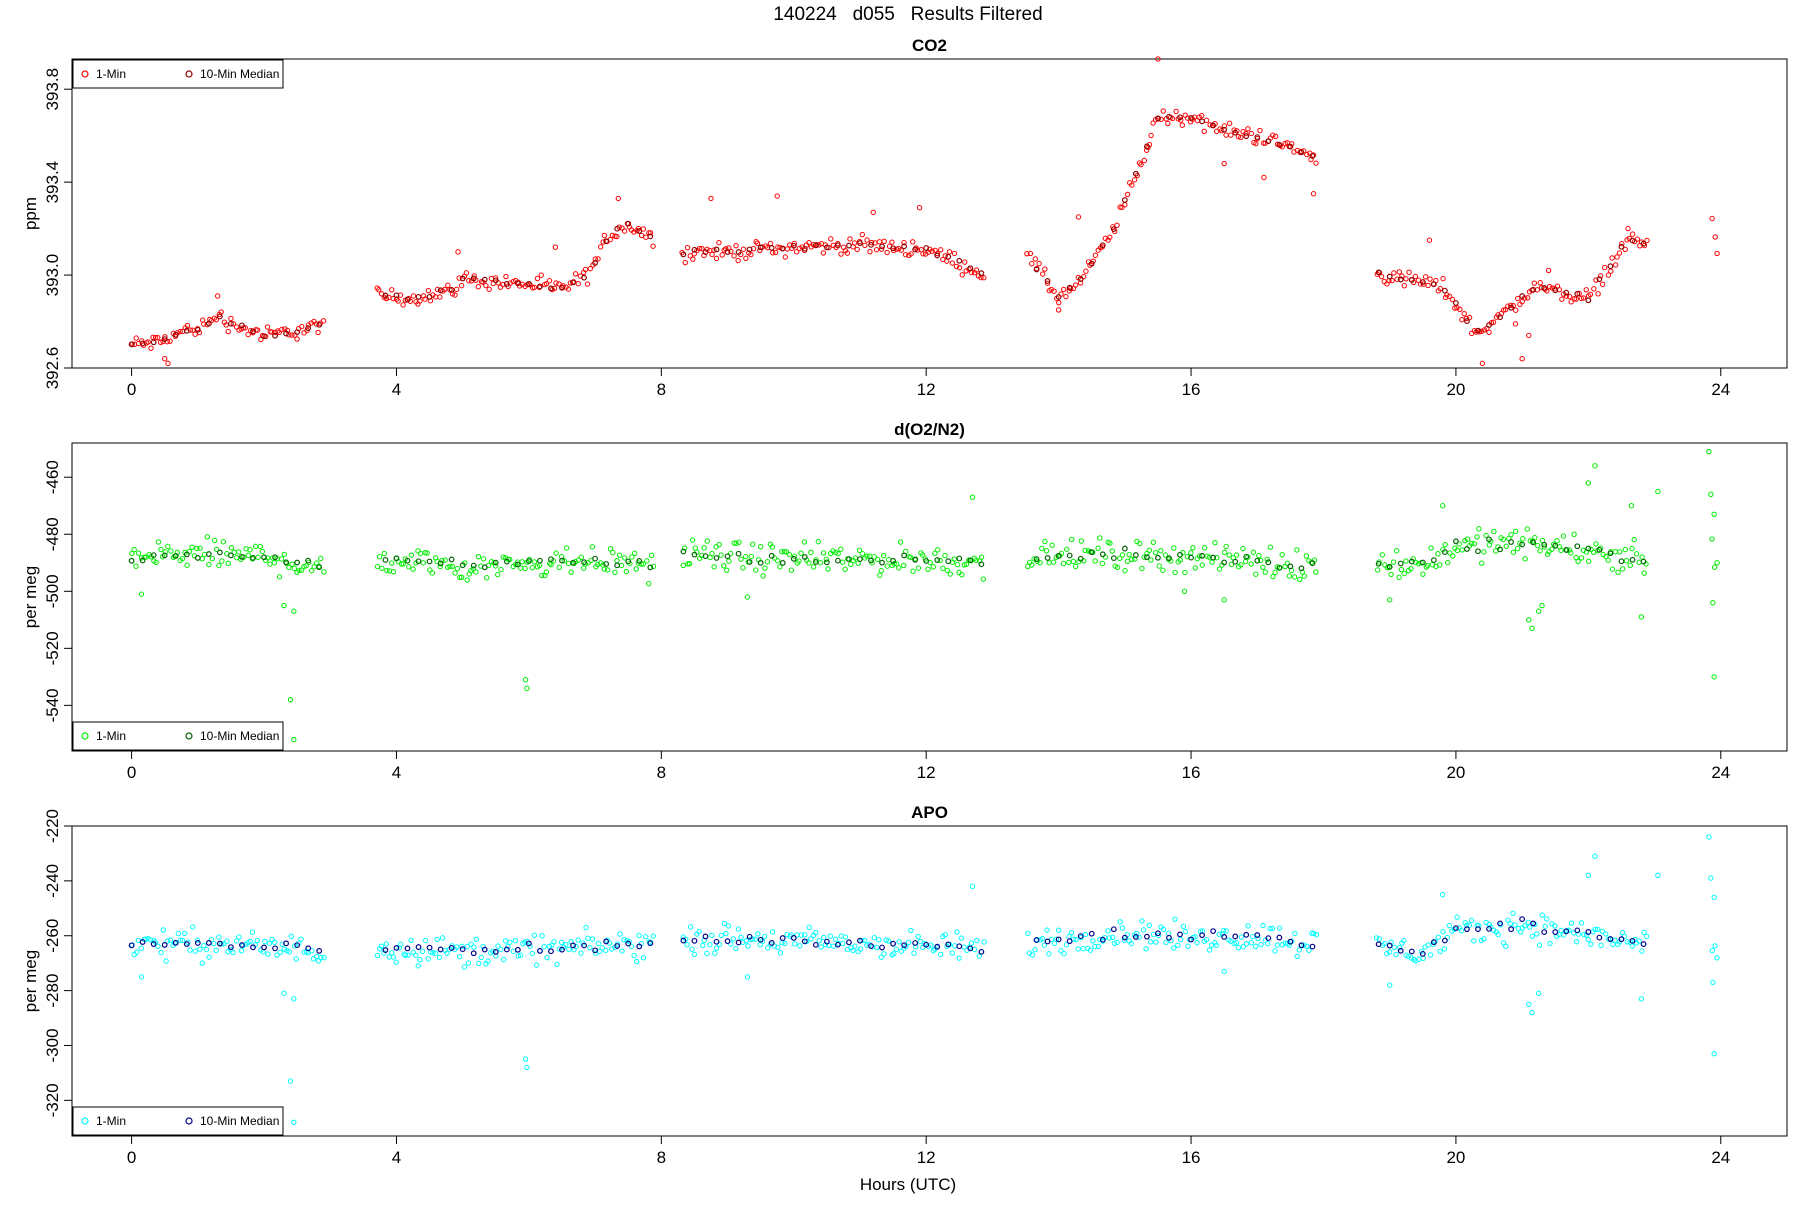  Describe the element at coordinates (52, 1100) in the screenshot. I see `y-tick-label: -320` at that location.